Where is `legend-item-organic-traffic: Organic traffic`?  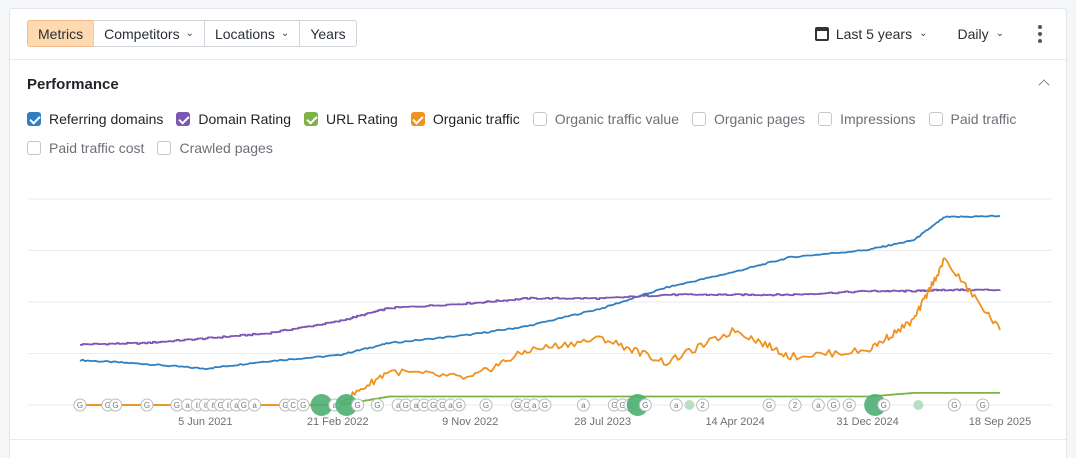
legend-item-organic-traffic: Organic traffic is located at coordinates (465, 119).